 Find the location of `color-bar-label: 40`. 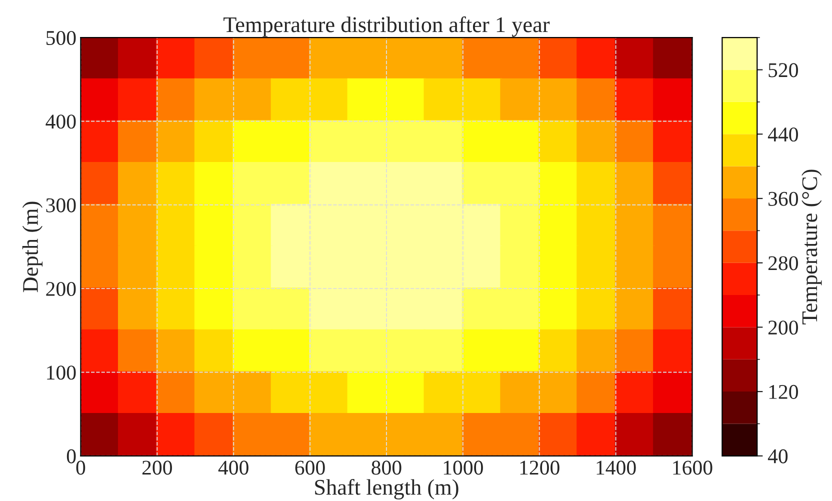

color-bar-label: 40 is located at coordinates (778, 456).